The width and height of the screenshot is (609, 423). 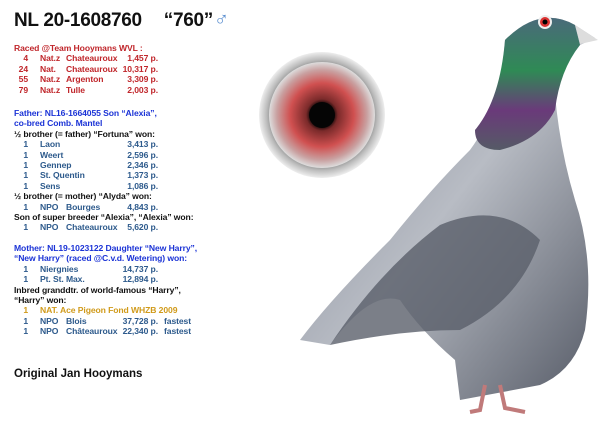 What do you see at coordinates (90, 58) in the screenshot?
I see `result-row: 4 Nat.z Chateauroux 1,457 p.` at bounding box center [90, 58].